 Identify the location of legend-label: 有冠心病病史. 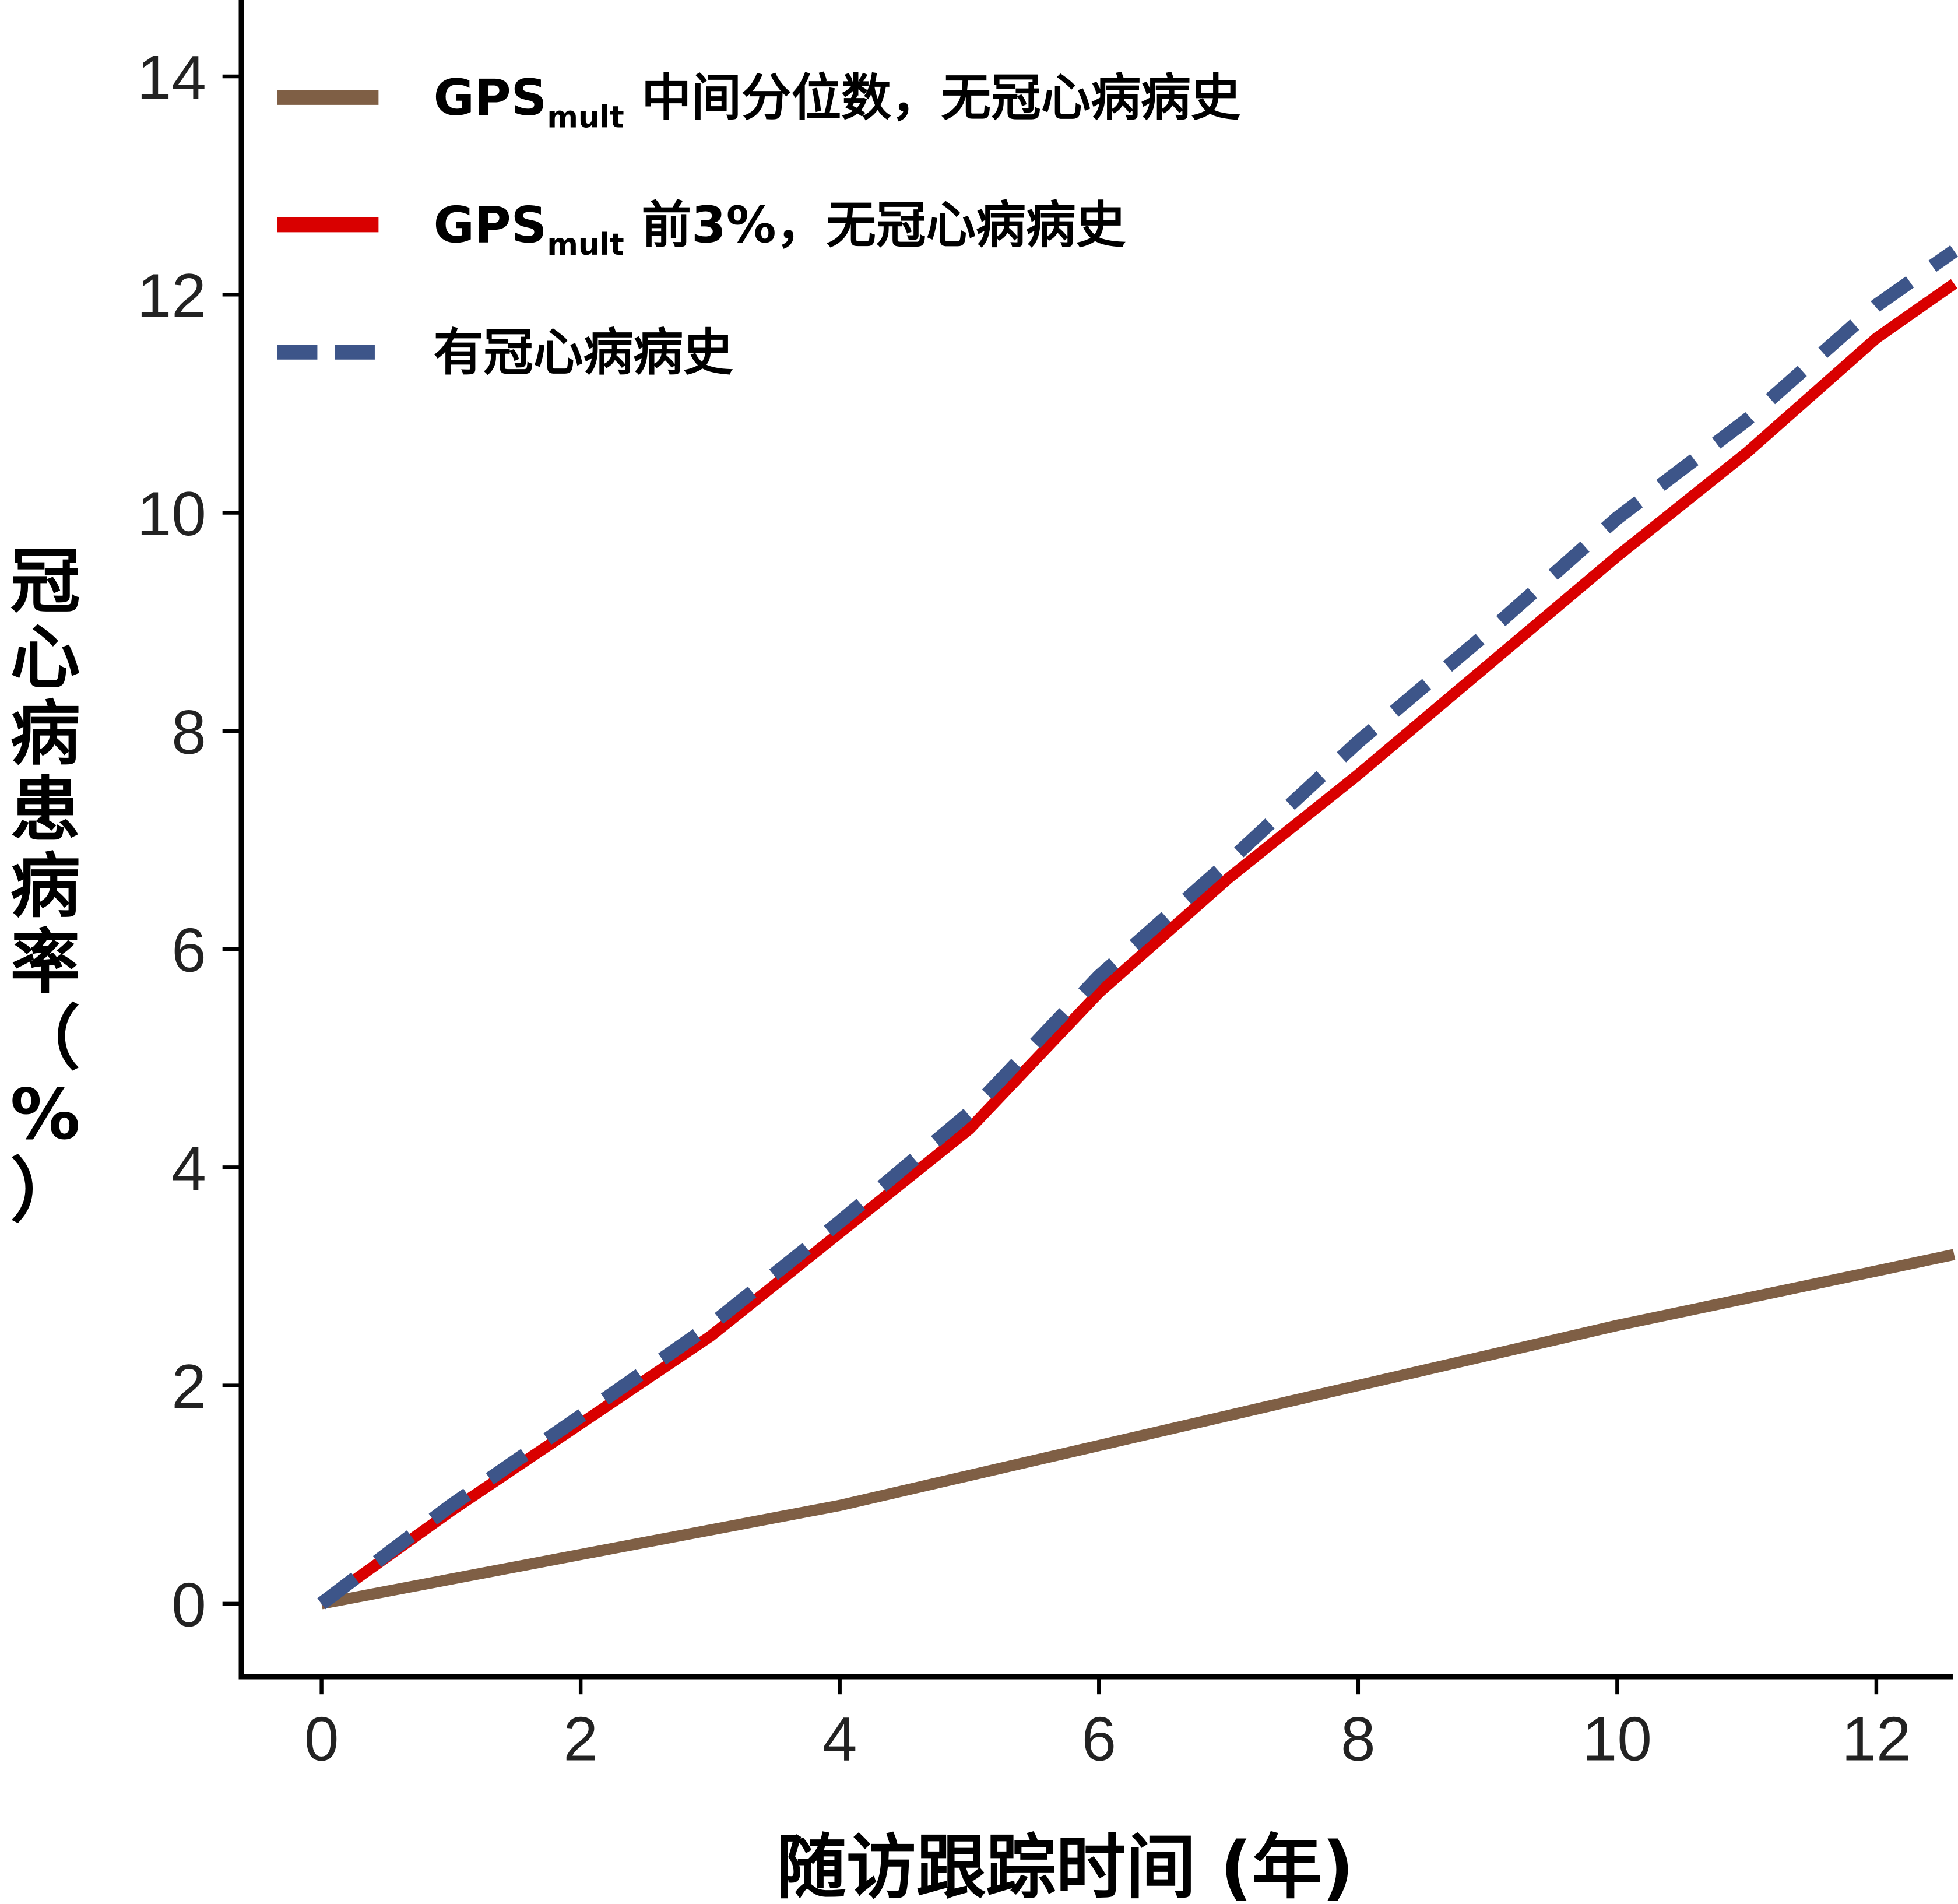
(583, 353).